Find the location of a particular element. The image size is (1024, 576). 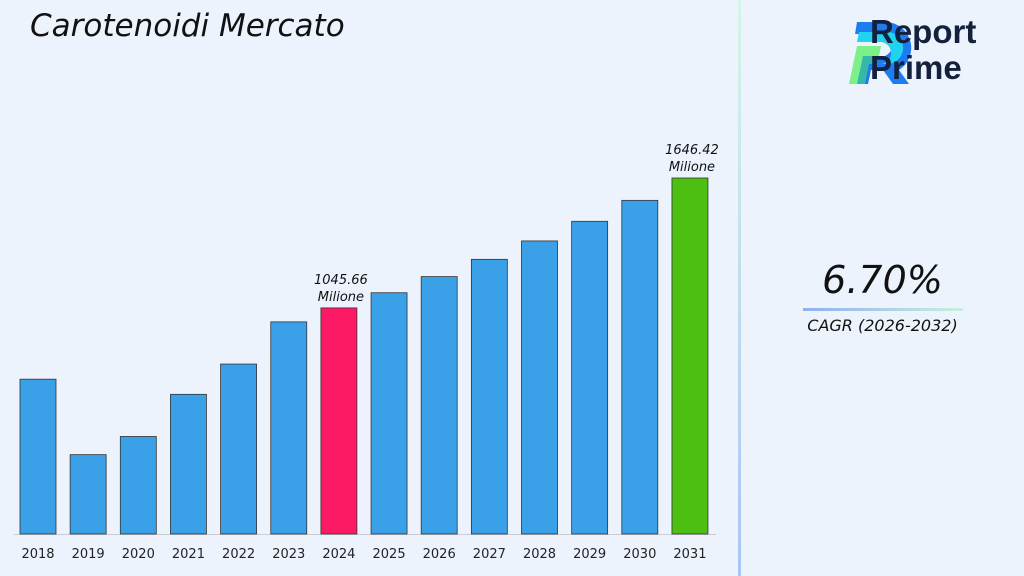

bar-2021 is located at coordinates (188, 464).